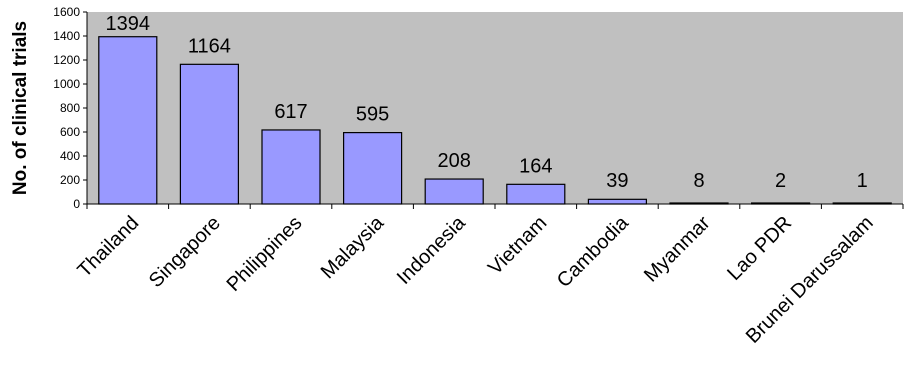 The width and height of the screenshot is (909, 377). I want to click on bar-singapore, so click(209, 134).